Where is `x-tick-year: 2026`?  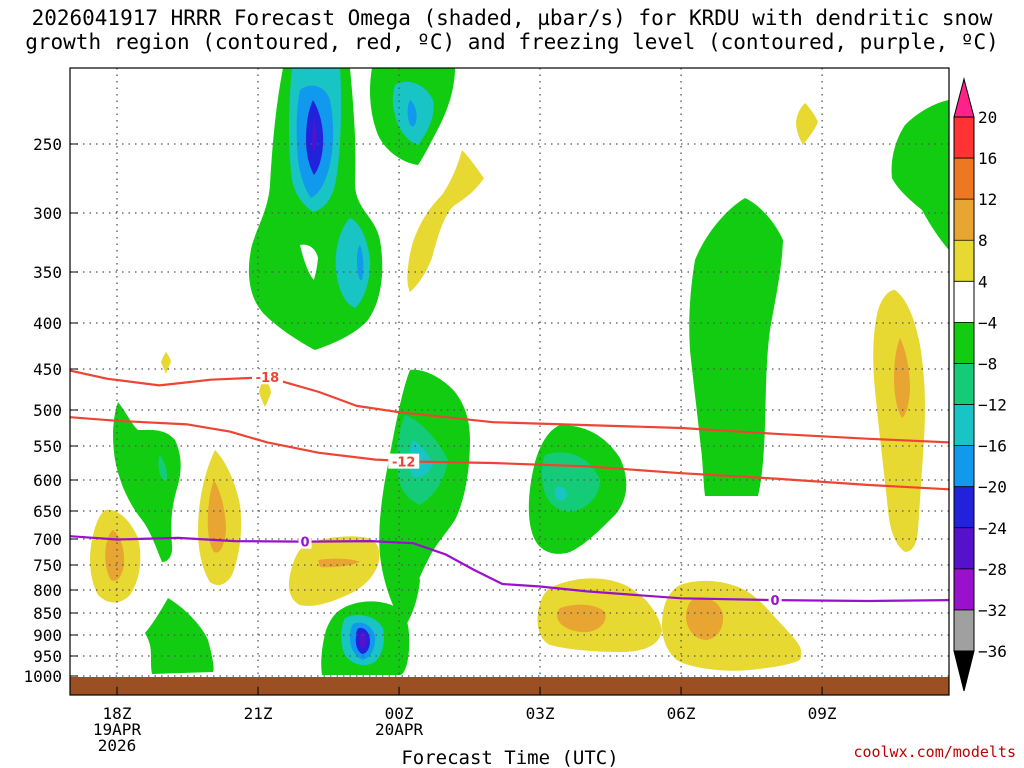 x-tick-year: 2026 is located at coordinates (117, 745).